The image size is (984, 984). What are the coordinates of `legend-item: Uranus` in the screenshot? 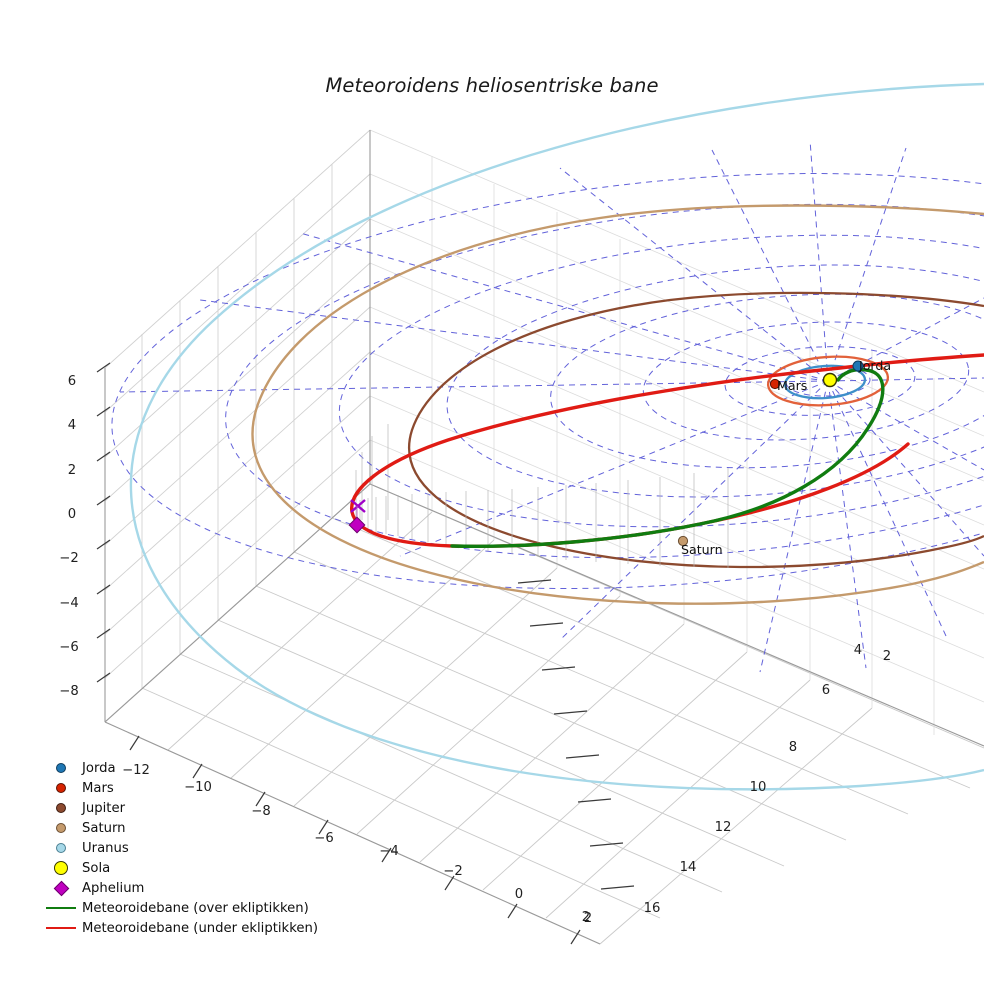 It's located at (179, 848).